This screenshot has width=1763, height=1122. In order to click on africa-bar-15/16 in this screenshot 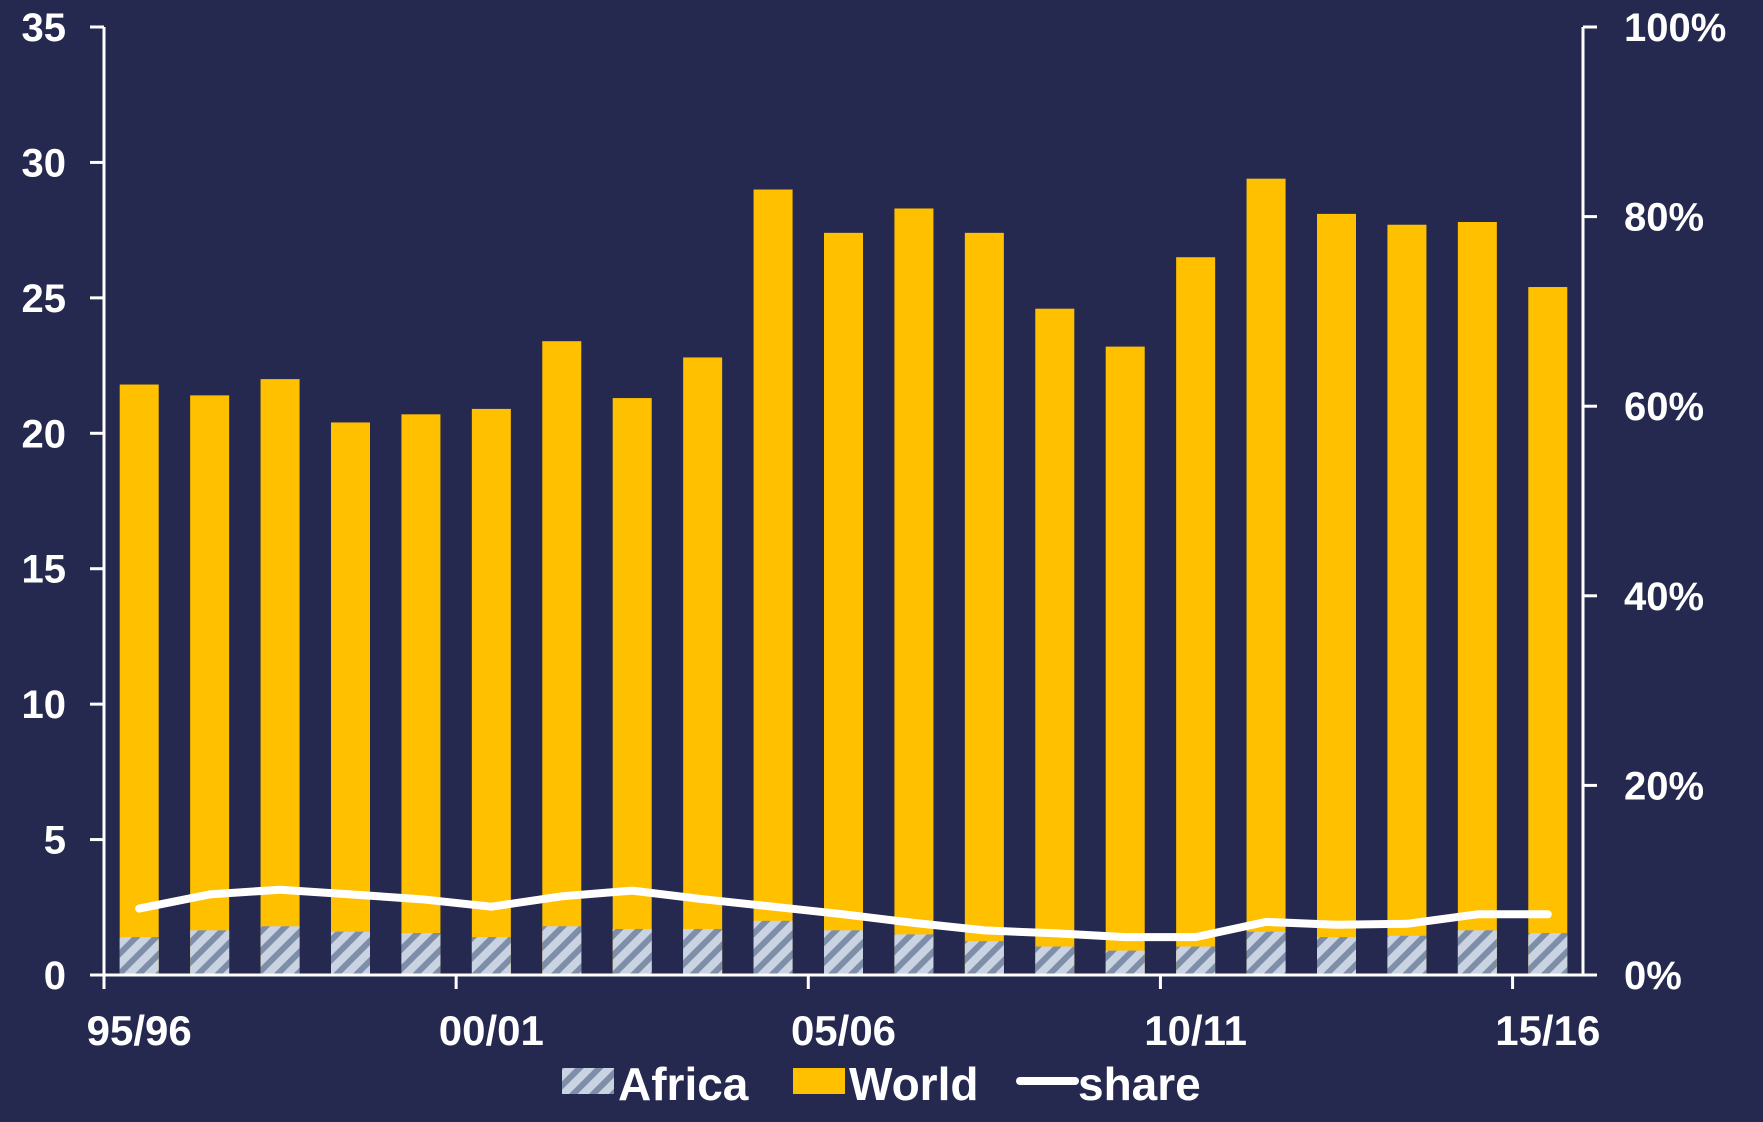, I will do `click(1548, 954)`.